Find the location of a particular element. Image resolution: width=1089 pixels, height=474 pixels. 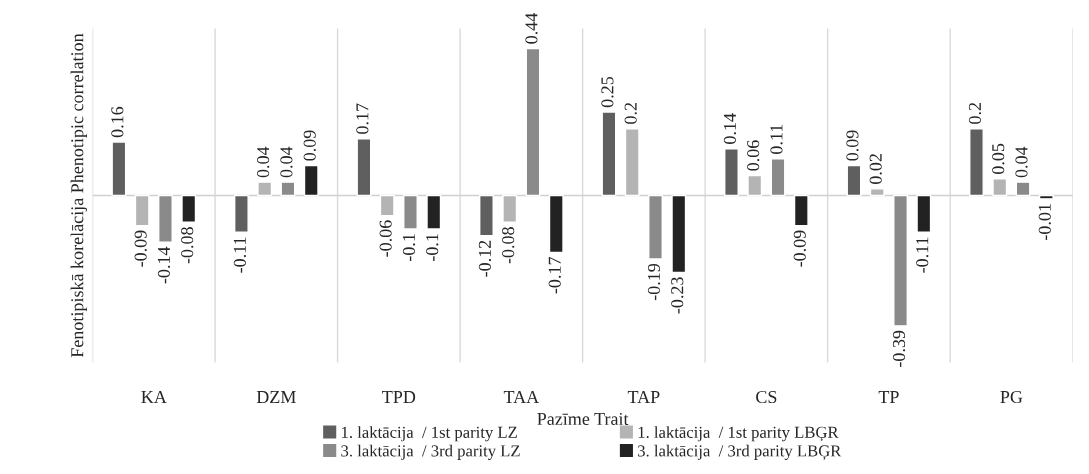

x-tick-label: TAA is located at coordinates (521, 397).